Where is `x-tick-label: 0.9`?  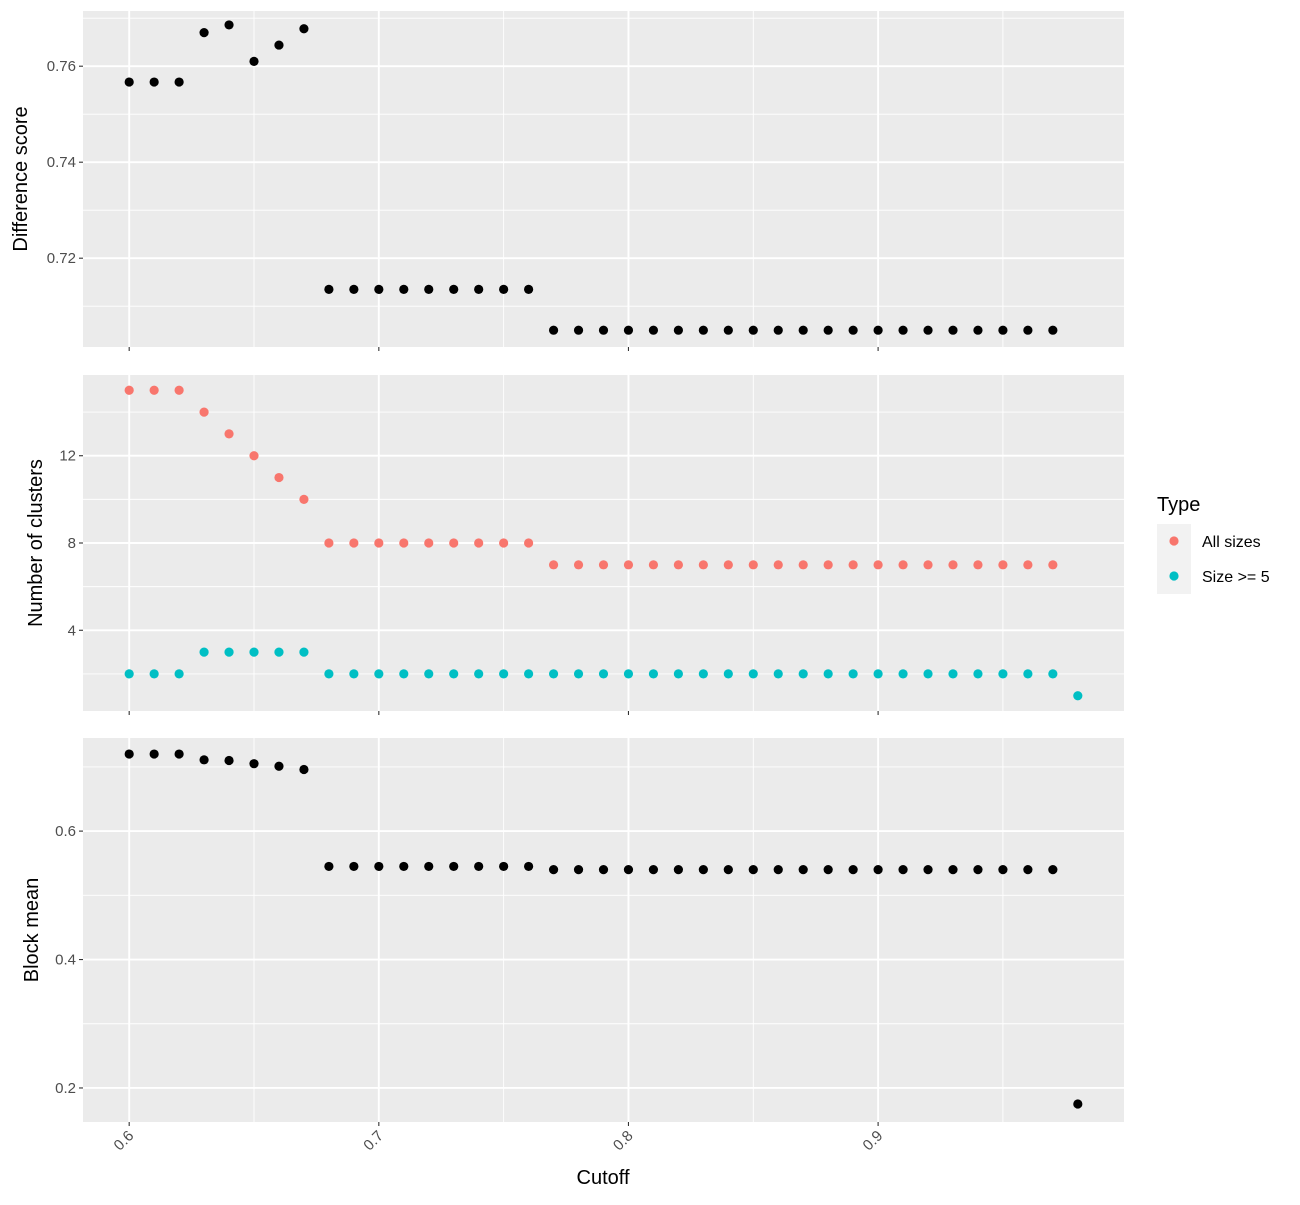 x-tick-label: 0.9 is located at coordinates (873, 1140).